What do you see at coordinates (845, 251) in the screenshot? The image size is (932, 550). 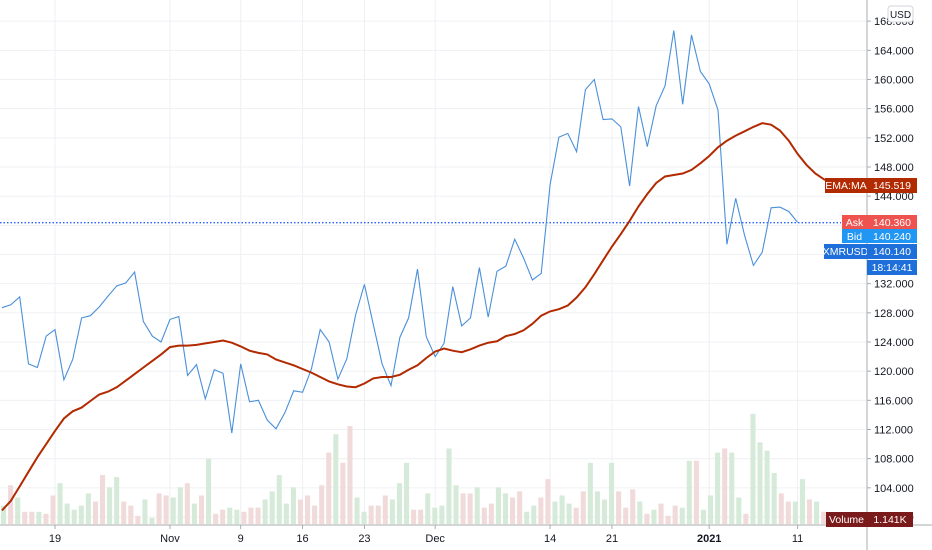 I see `symbol-tag-label-bg` at bounding box center [845, 251].